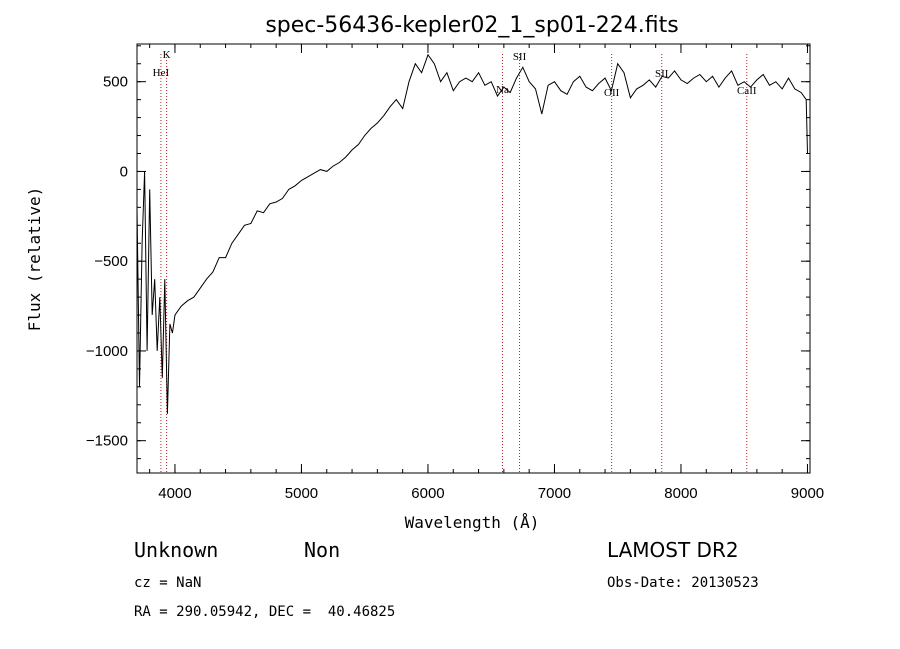 The height and width of the screenshot is (649, 900). I want to click on line-marker-label: HeI, so click(161, 73).